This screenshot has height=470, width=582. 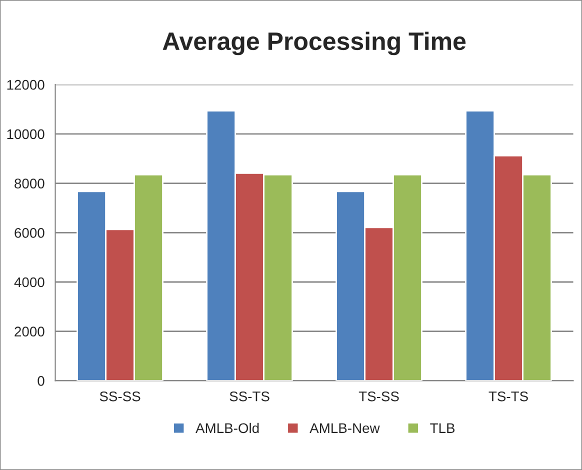 I want to click on x-tick-label: TS-TS, so click(x=508, y=396).